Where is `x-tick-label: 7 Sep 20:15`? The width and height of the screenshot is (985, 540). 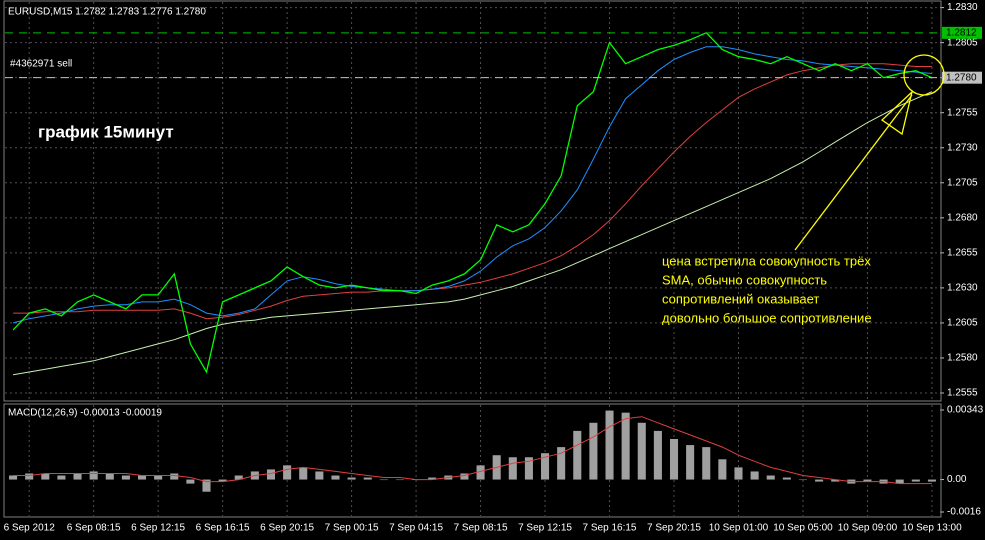
x-tick-label: 7 Sep 20:15 is located at coordinates (674, 528).